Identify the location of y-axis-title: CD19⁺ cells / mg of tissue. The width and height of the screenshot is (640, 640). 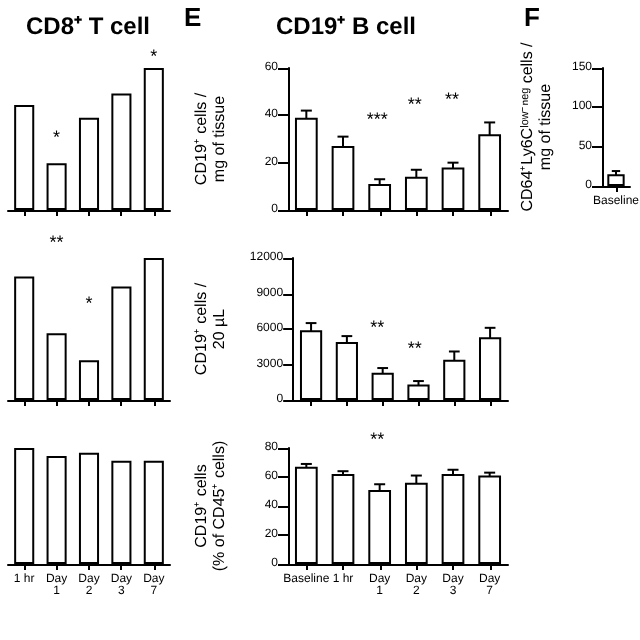
(210, 138).